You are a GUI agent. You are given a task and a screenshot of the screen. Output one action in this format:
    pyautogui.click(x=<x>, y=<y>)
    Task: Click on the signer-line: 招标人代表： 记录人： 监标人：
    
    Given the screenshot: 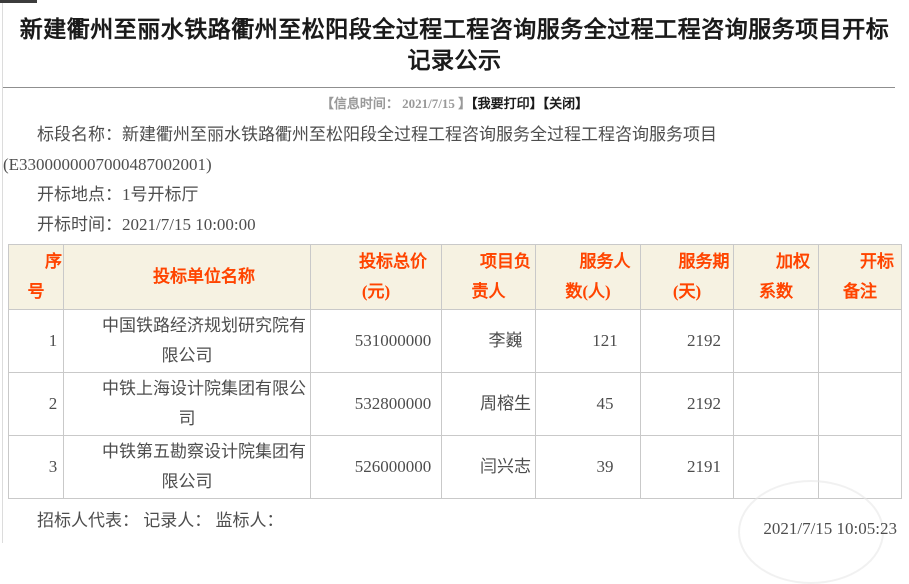 What is the action you would take?
    pyautogui.click(x=160, y=520)
    